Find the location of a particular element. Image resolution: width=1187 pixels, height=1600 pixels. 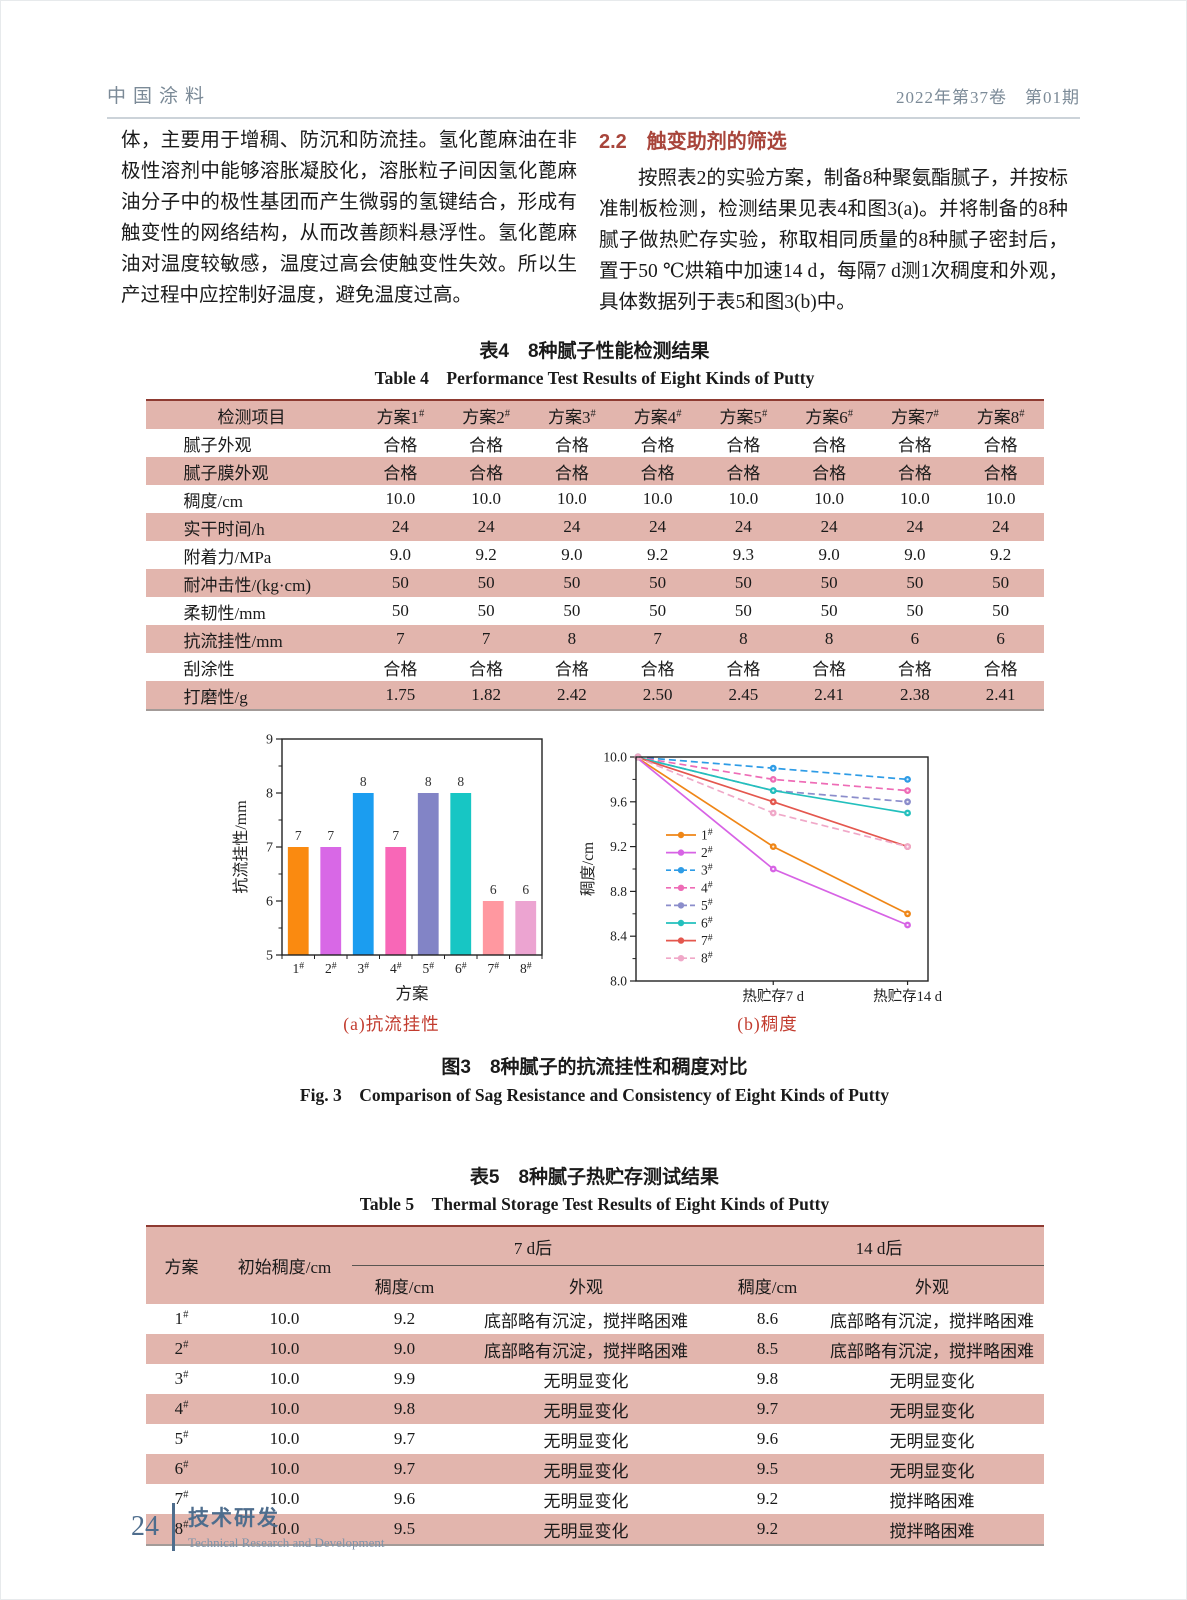

table5-header-row-1: 方案 初始稠度/cm 7 d后 14 d后 is located at coordinates (595, 1251).